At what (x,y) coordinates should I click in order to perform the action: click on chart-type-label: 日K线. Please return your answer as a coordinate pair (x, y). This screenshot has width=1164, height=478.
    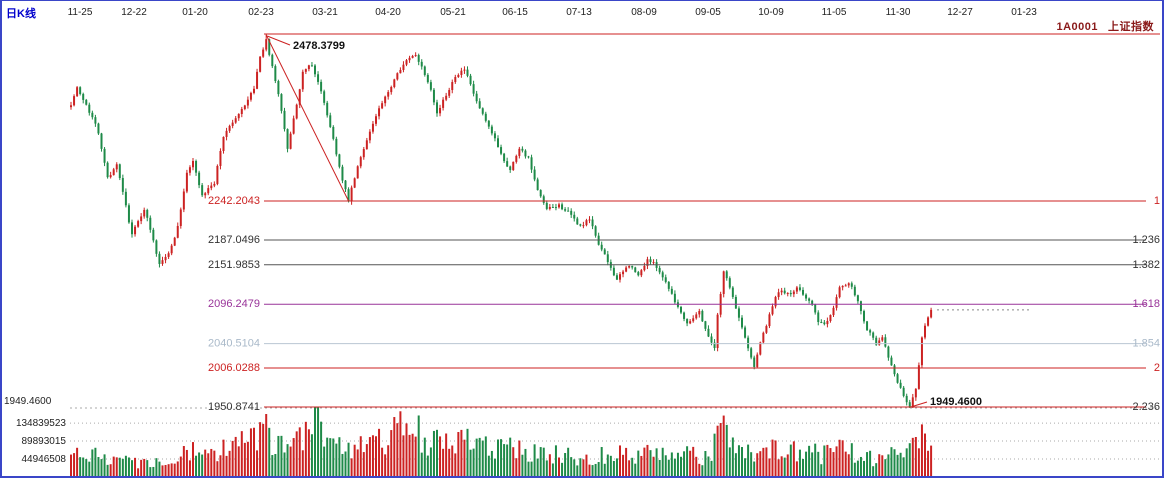
    Looking at the image, I should click on (21, 14).